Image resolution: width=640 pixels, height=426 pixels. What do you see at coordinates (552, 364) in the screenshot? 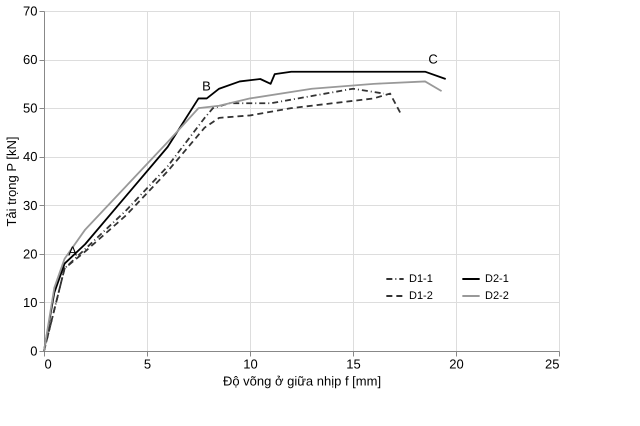
I see `x-tick-label: 25` at bounding box center [552, 364].